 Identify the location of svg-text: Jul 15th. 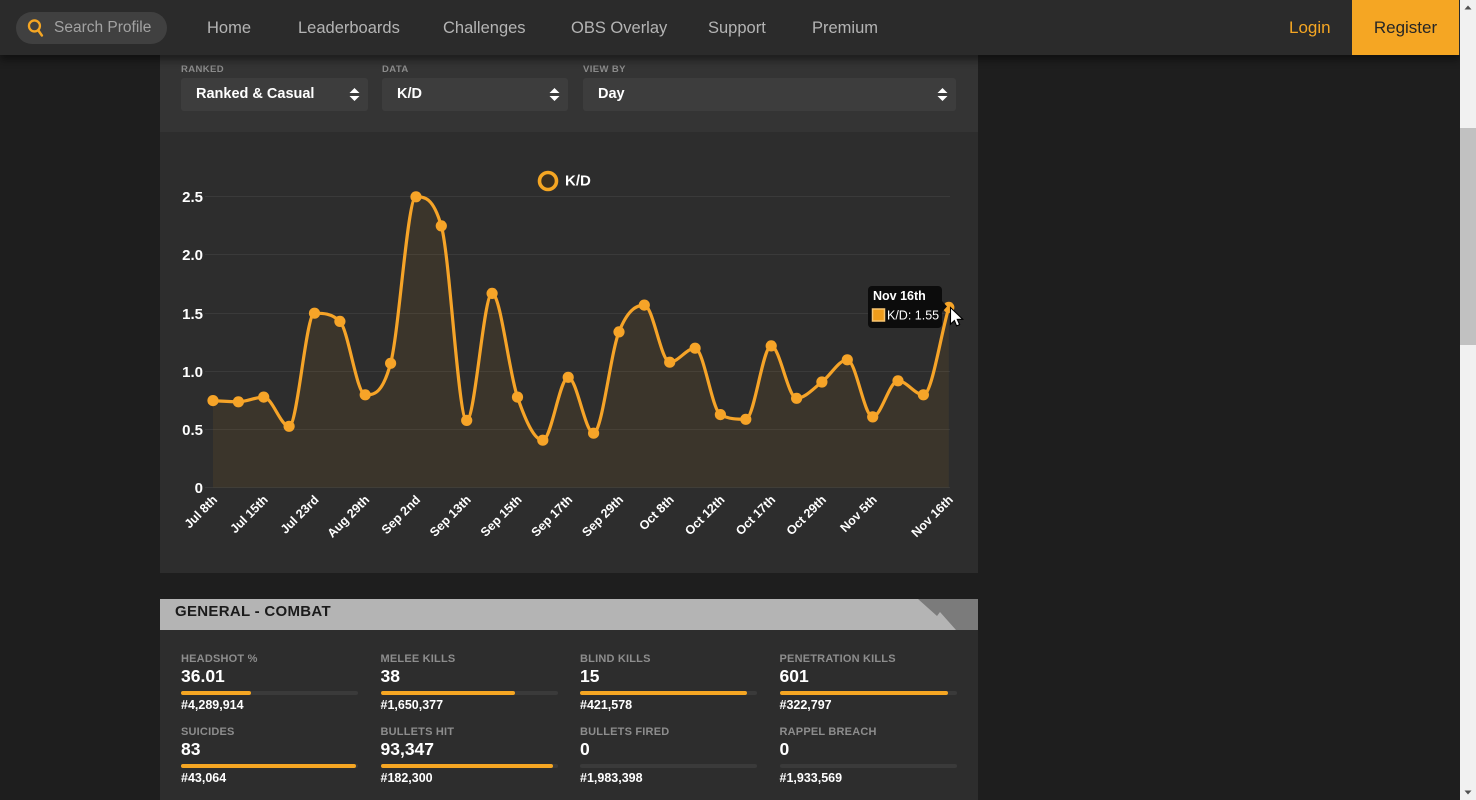
(249, 514).